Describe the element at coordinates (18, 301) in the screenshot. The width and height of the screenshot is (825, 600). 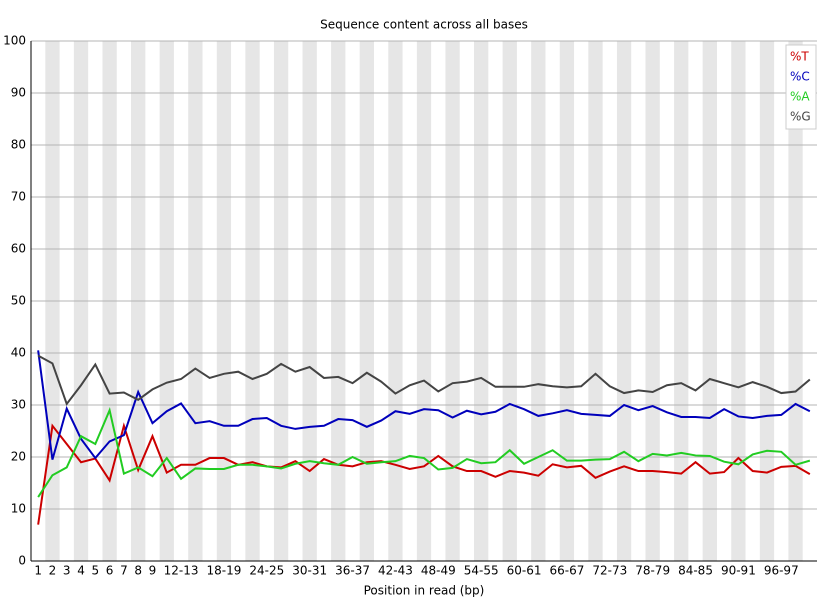
I see `y-tick-label: 50` at that location.